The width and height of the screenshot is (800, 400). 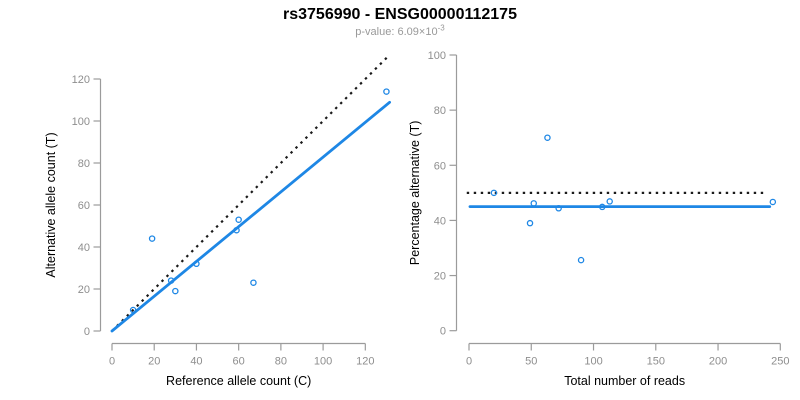 What do you see at coordinates (238, 381) in the screenshot?
I see `x-axis-title: Reference allele count (C)` at bounding box center [238, 381].